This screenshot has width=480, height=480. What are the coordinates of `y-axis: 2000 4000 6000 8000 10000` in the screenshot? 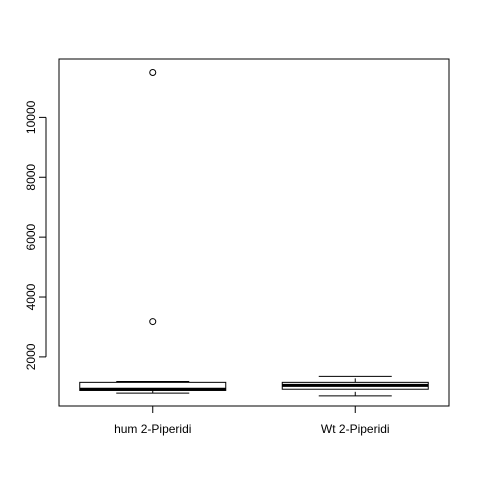 It's located at (35, 235).